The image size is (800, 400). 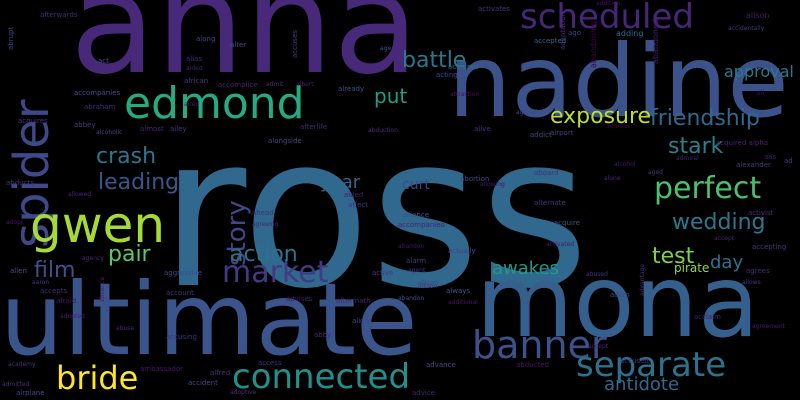 I want to click on word-admitted: admitted, so click(x=16, y=384).